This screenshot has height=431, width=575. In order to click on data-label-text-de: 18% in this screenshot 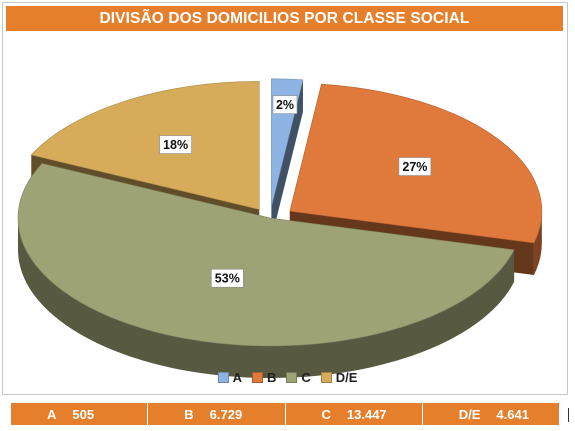, I will do `click(175, 145)`.